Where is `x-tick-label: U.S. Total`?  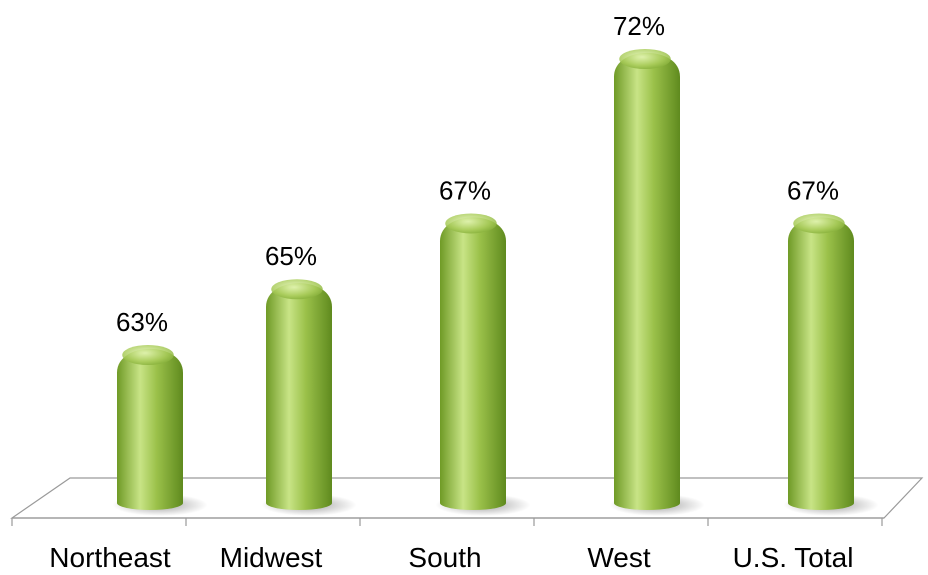 x-tick-label: U.S. Total is located at coordinates (793, 557).